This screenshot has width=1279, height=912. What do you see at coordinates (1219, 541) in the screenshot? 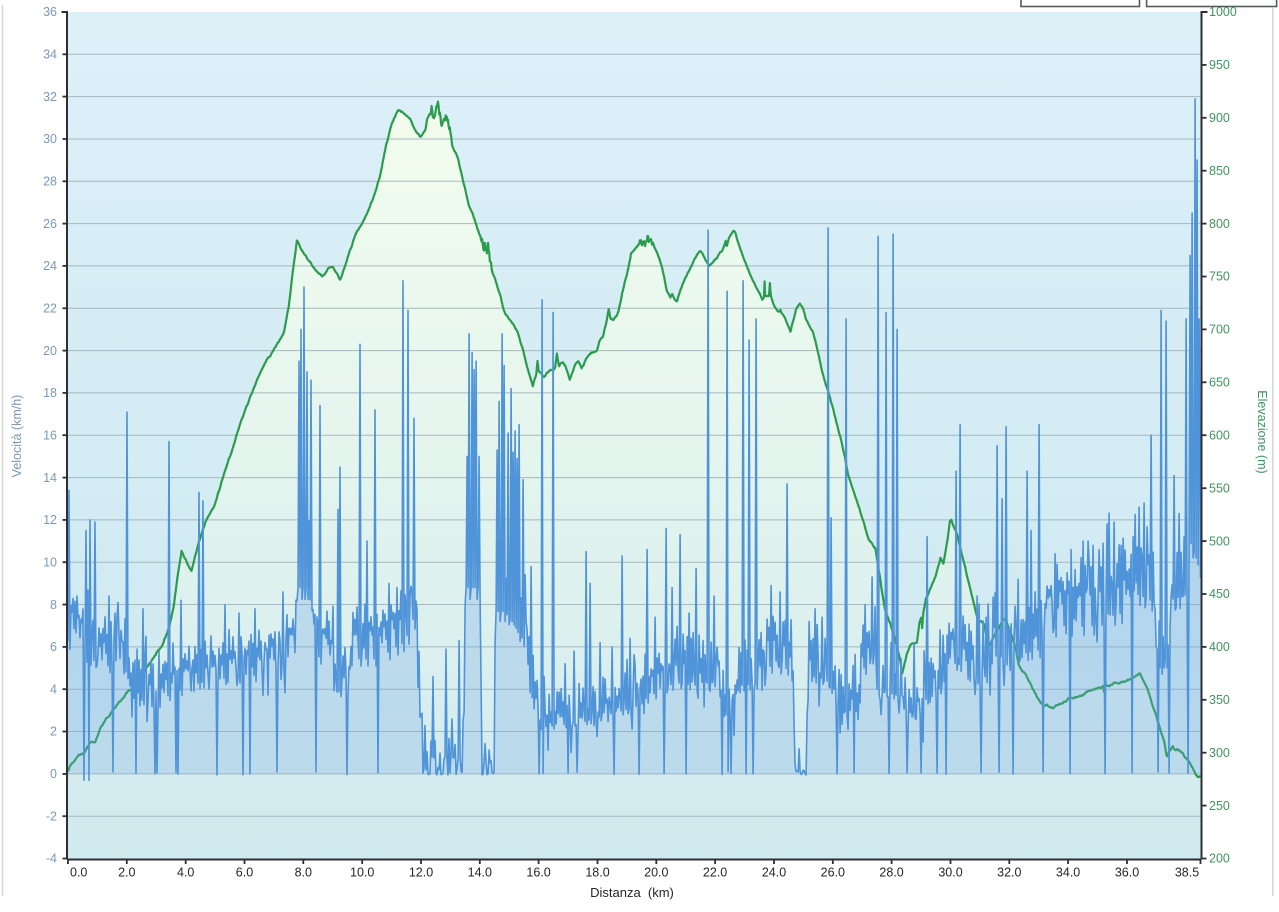
I see `svg-text: 500` at bounding box center [1219, 541].